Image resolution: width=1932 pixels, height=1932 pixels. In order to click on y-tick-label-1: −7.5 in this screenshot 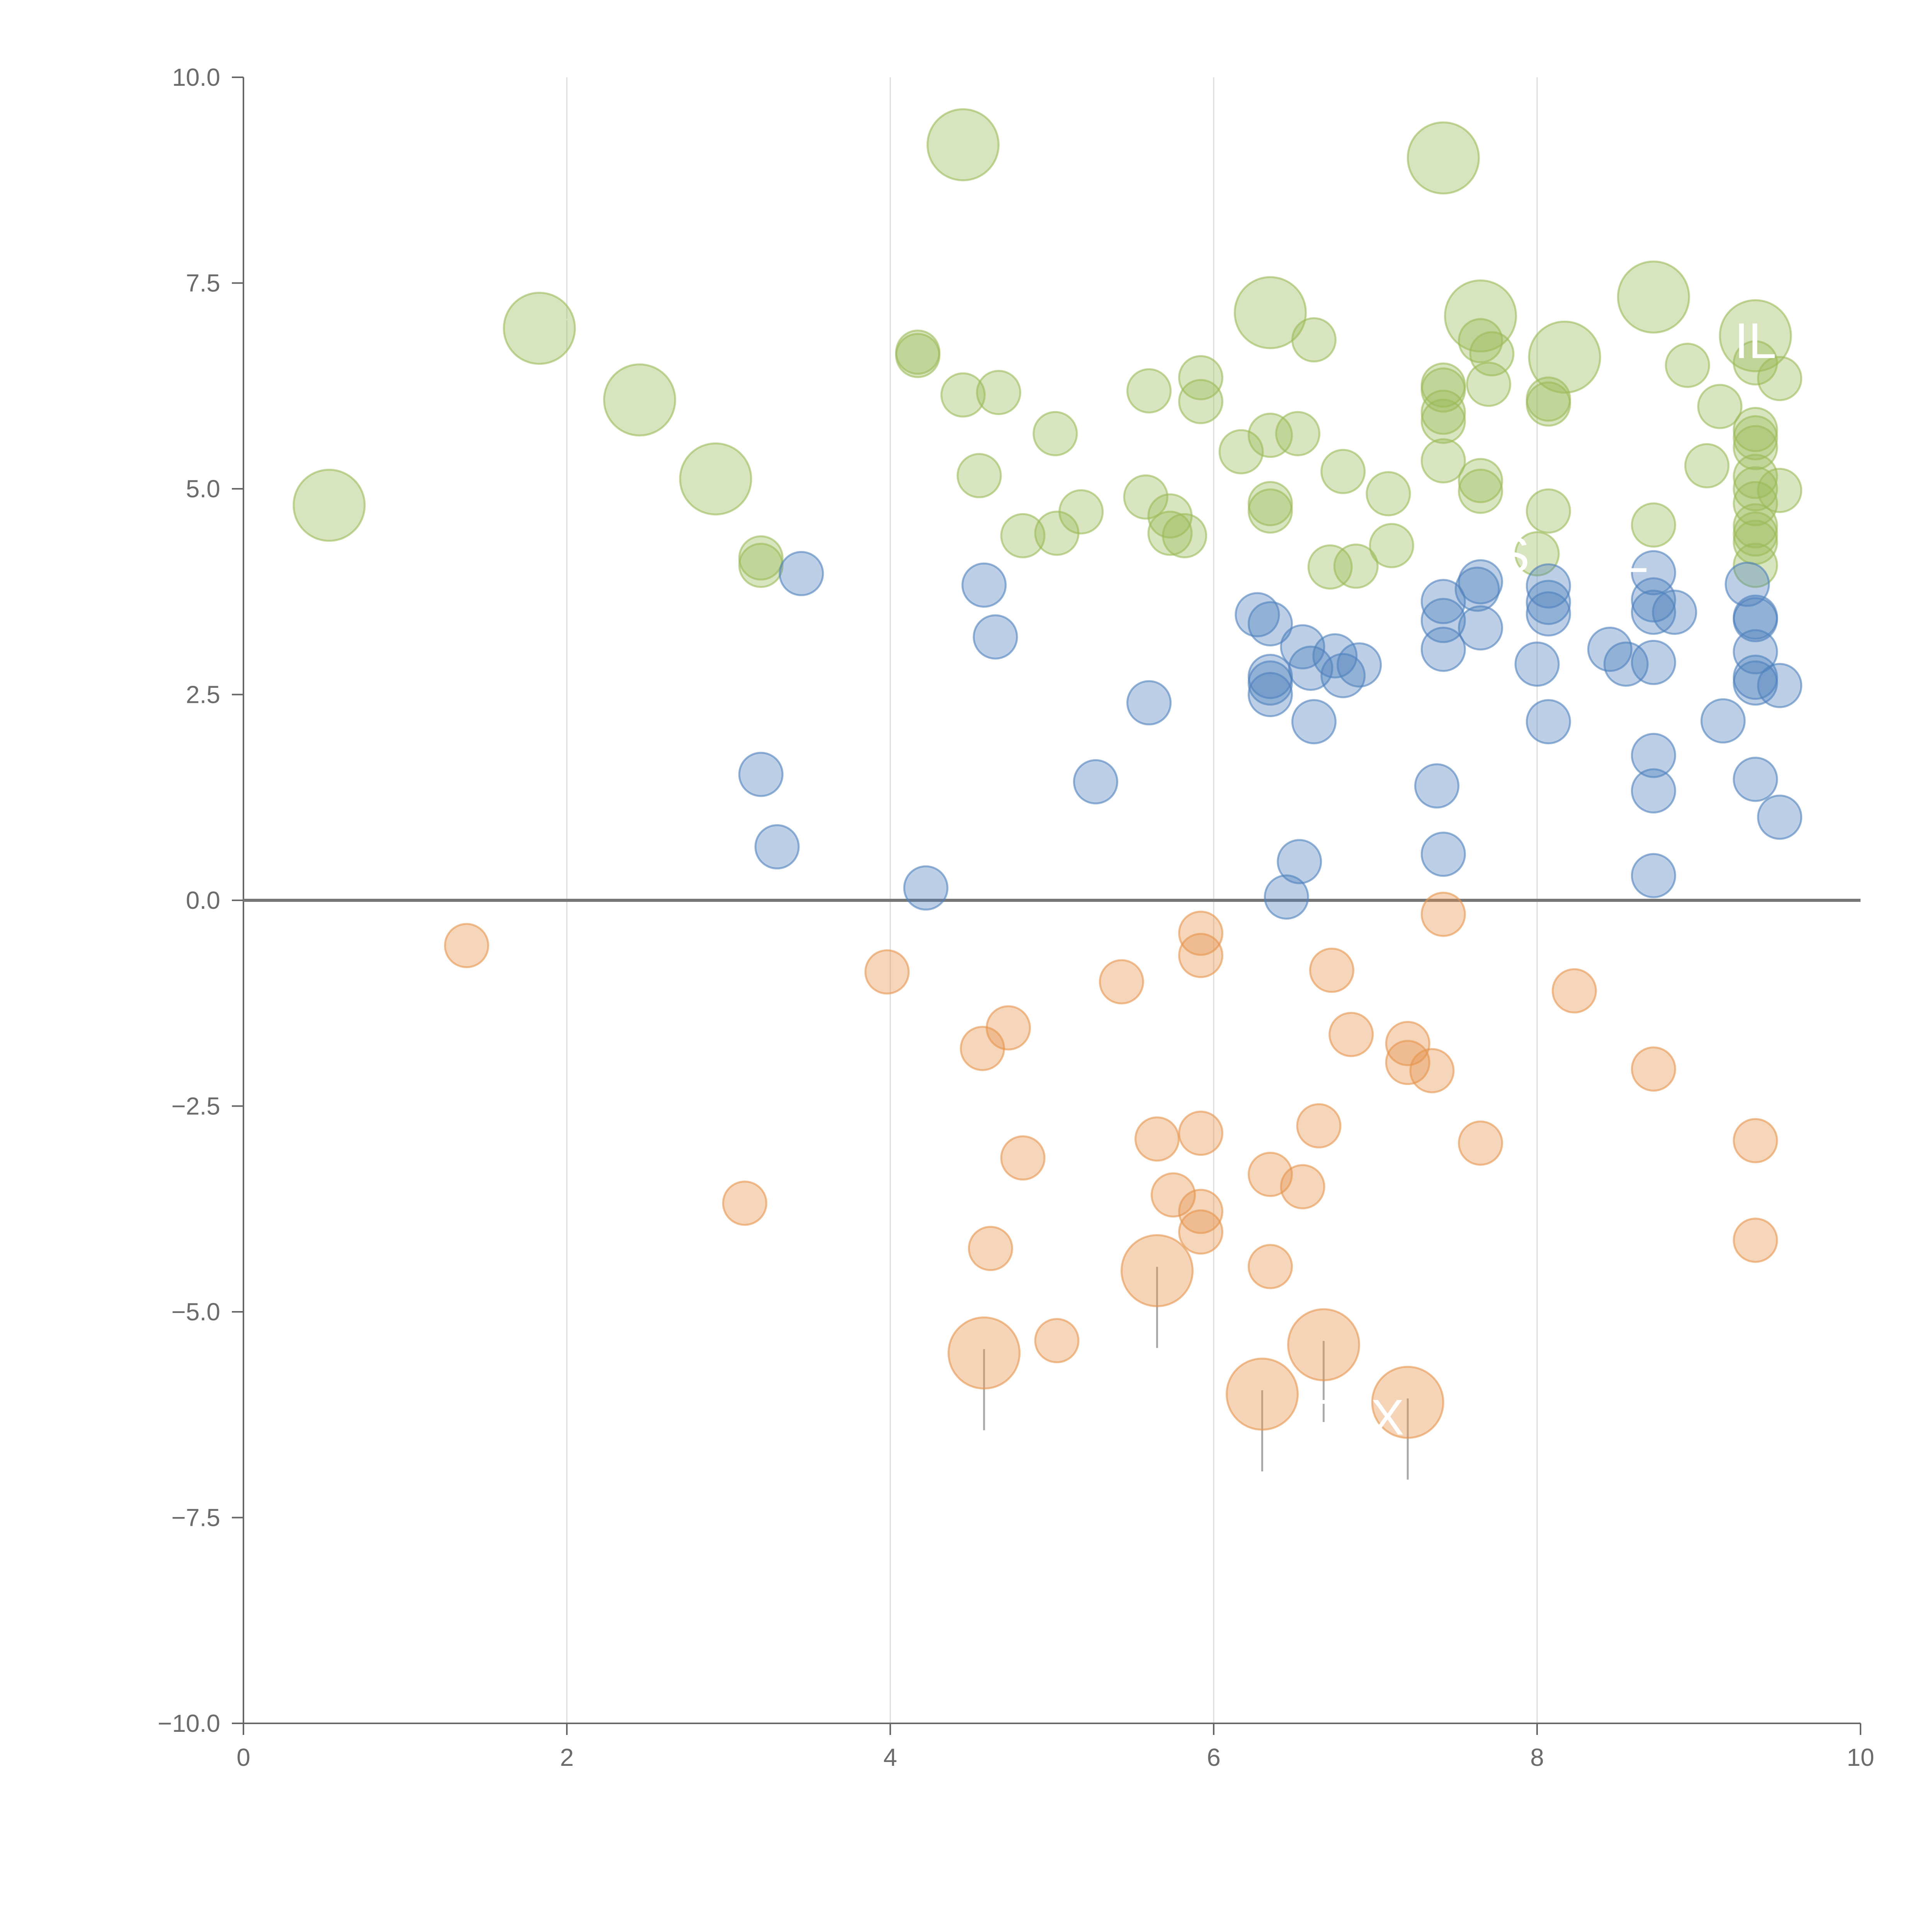, I will do `click(196, 1518)`.